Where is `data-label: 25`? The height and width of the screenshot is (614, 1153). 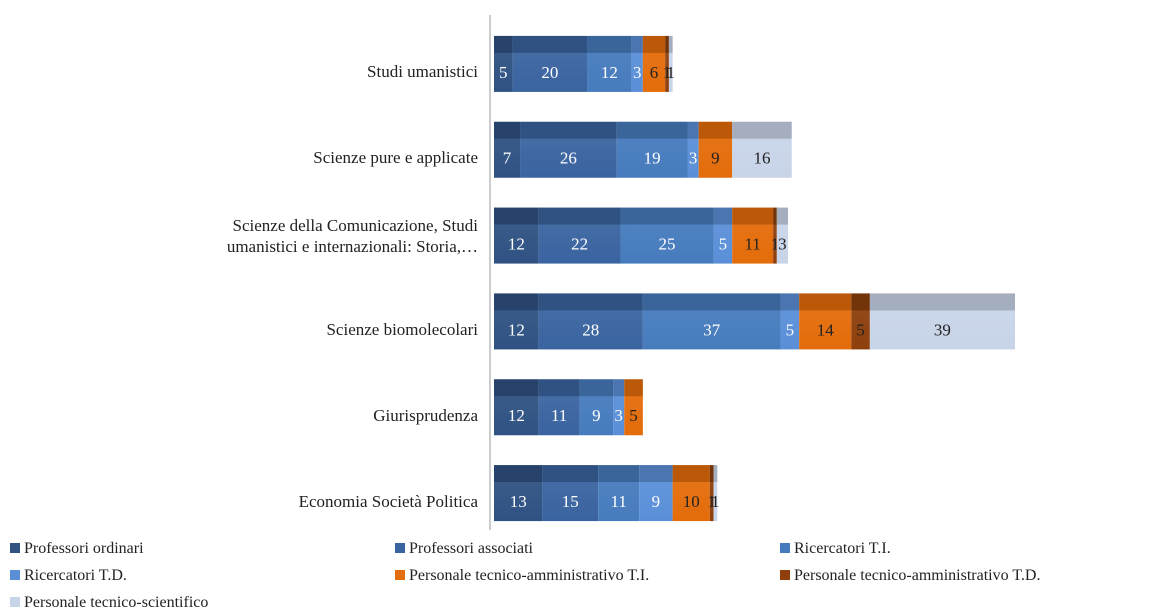 data-label: 25 is located at coordinates (667, 243).